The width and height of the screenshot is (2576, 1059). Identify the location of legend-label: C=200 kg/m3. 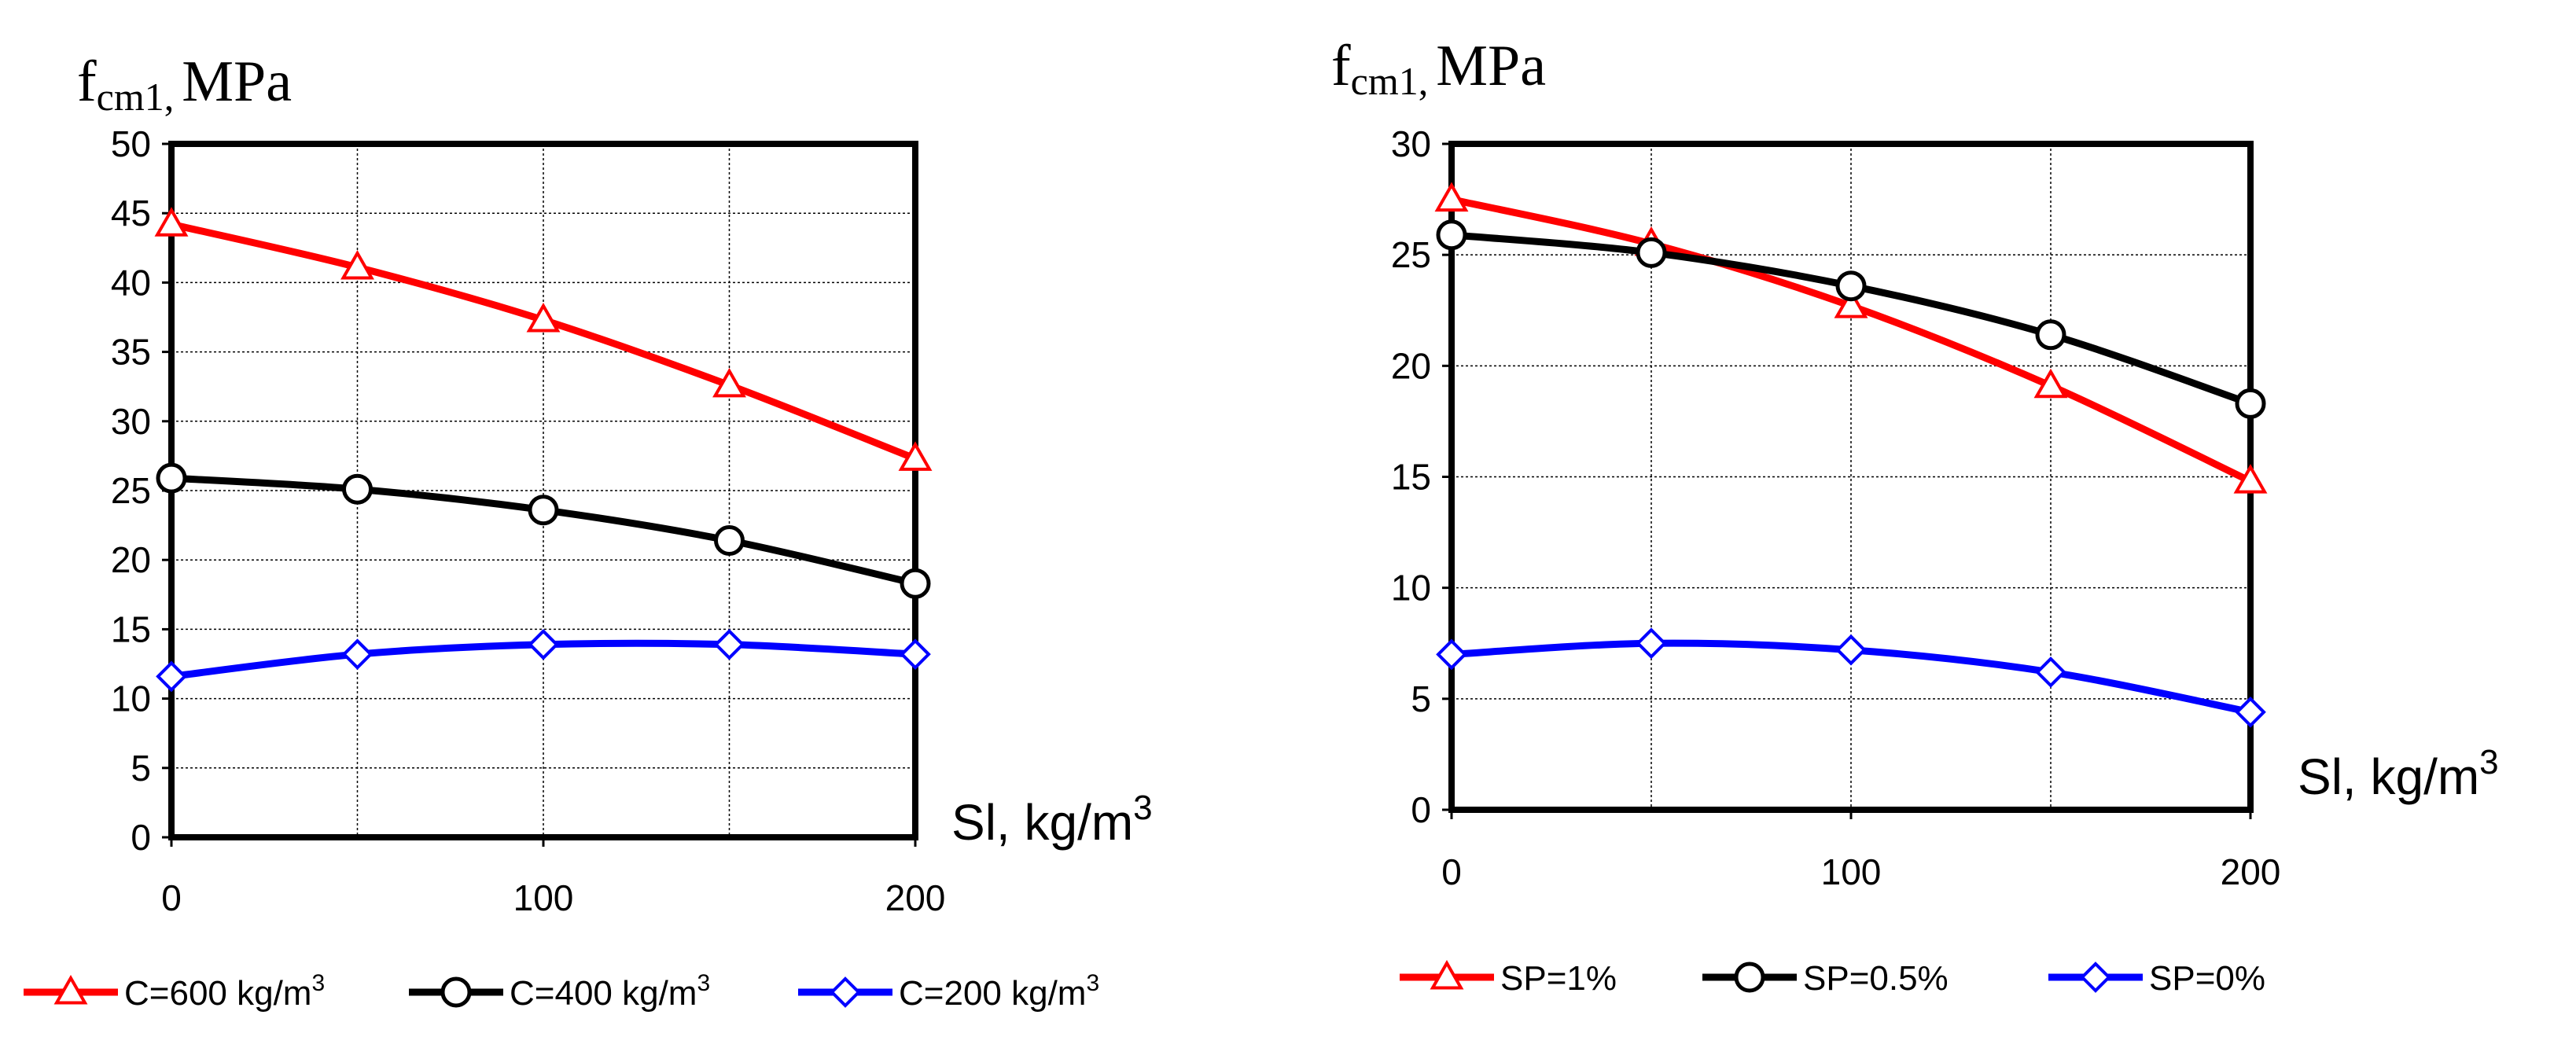
(999, 991).